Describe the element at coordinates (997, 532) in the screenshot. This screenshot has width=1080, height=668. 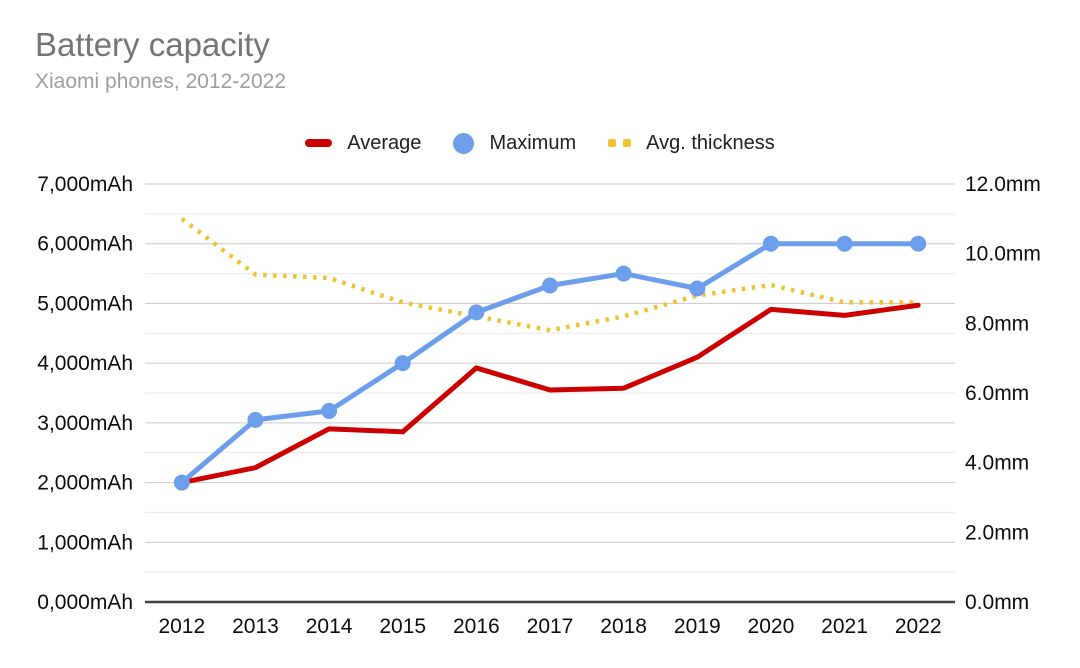
I see `right-axis-tick-label: 2.0mm` at that location.